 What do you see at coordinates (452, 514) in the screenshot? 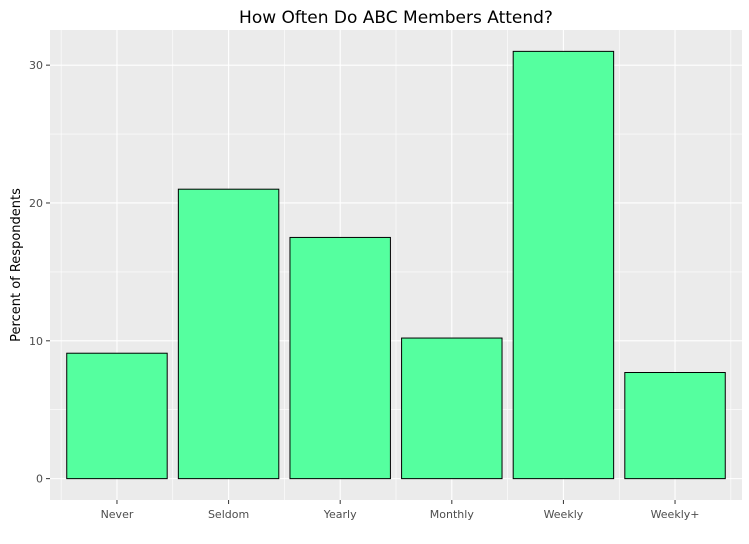
I see `x-tick-label: Monthly` at bounding box center [452, 514].